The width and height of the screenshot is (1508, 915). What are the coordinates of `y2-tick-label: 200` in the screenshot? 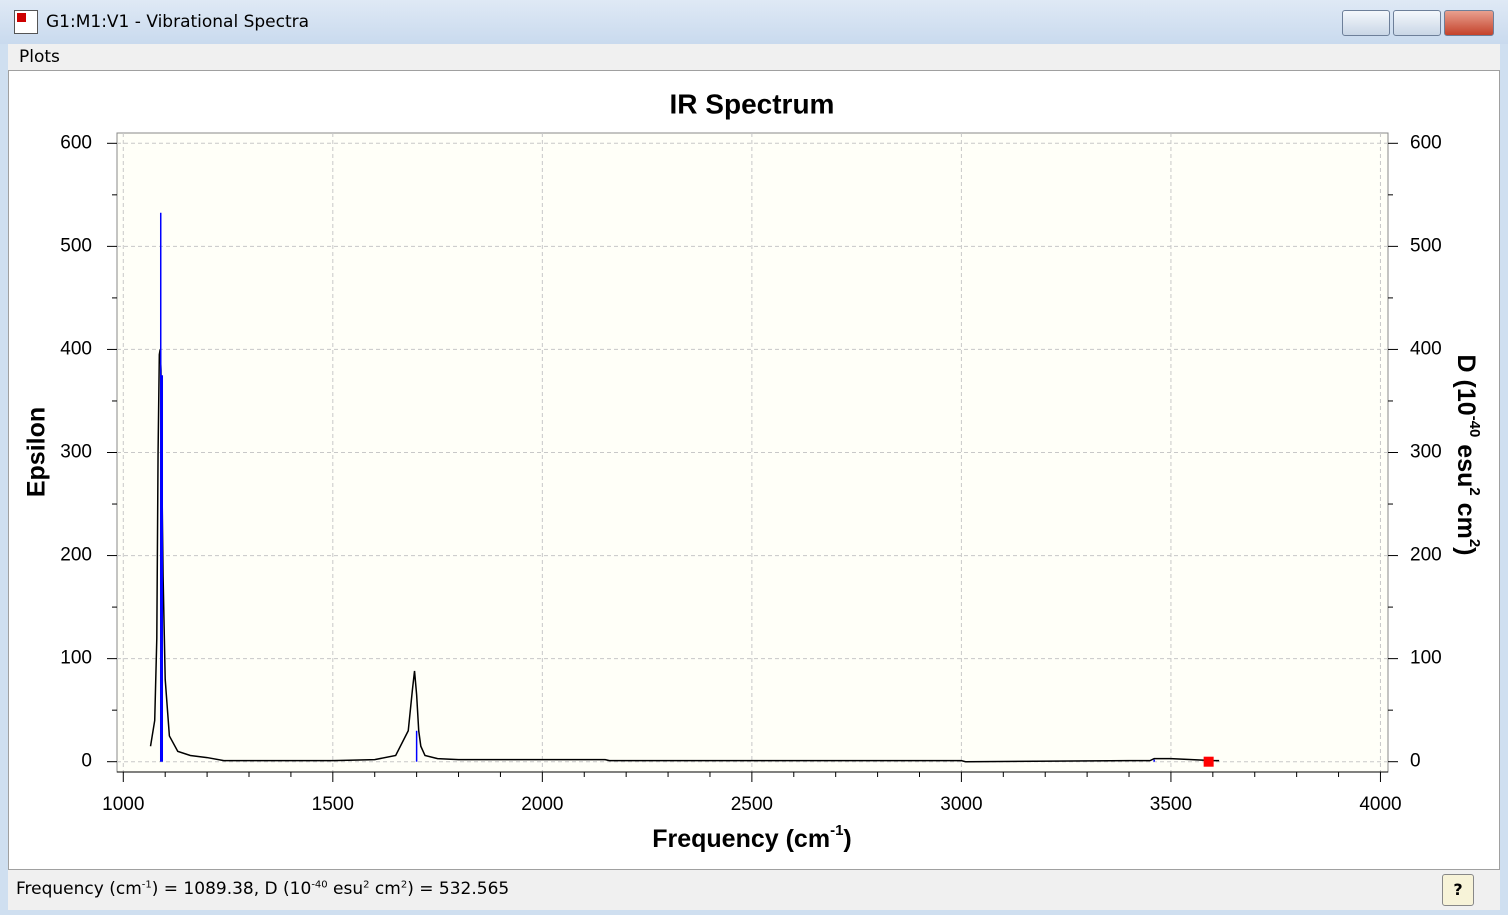 It's located at (1426, 555).